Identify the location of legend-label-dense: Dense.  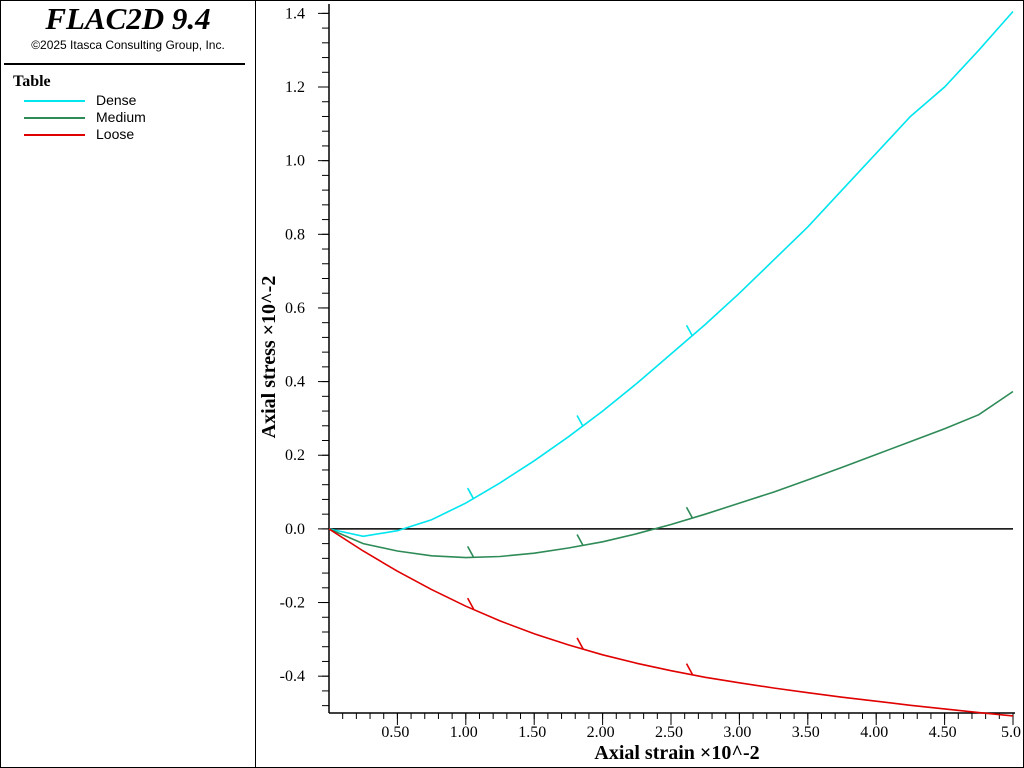
(116, 100).